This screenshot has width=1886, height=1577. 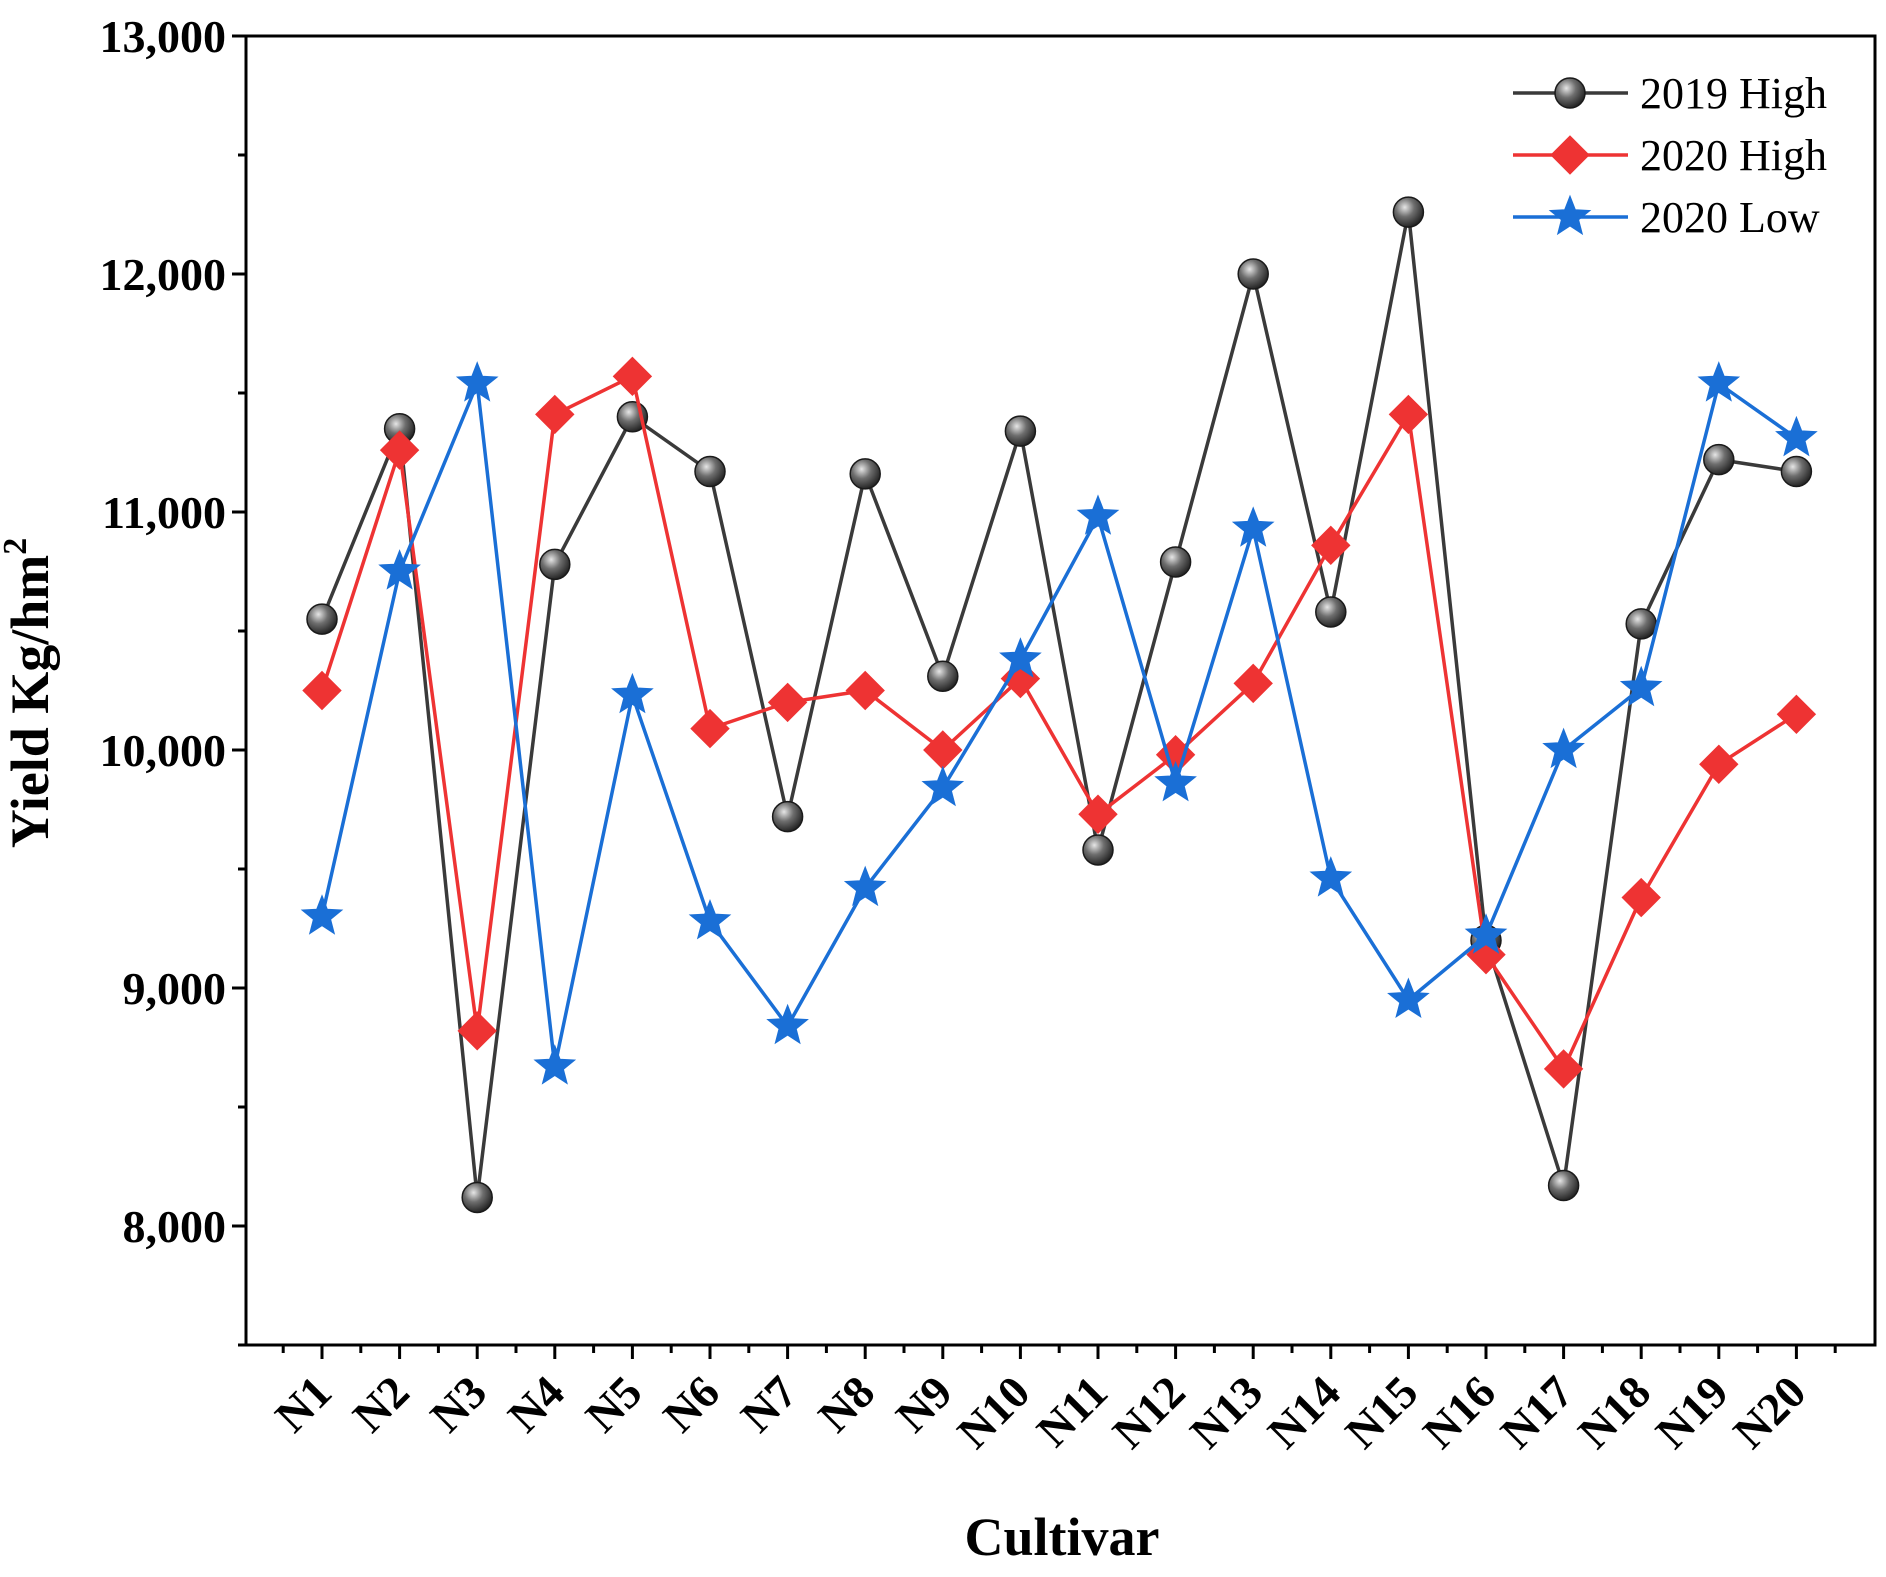 What do you see at coordinates (769, 1404) in the screenshot?
I see `x-tick-label: N7` at bounding box center [769, 1404].